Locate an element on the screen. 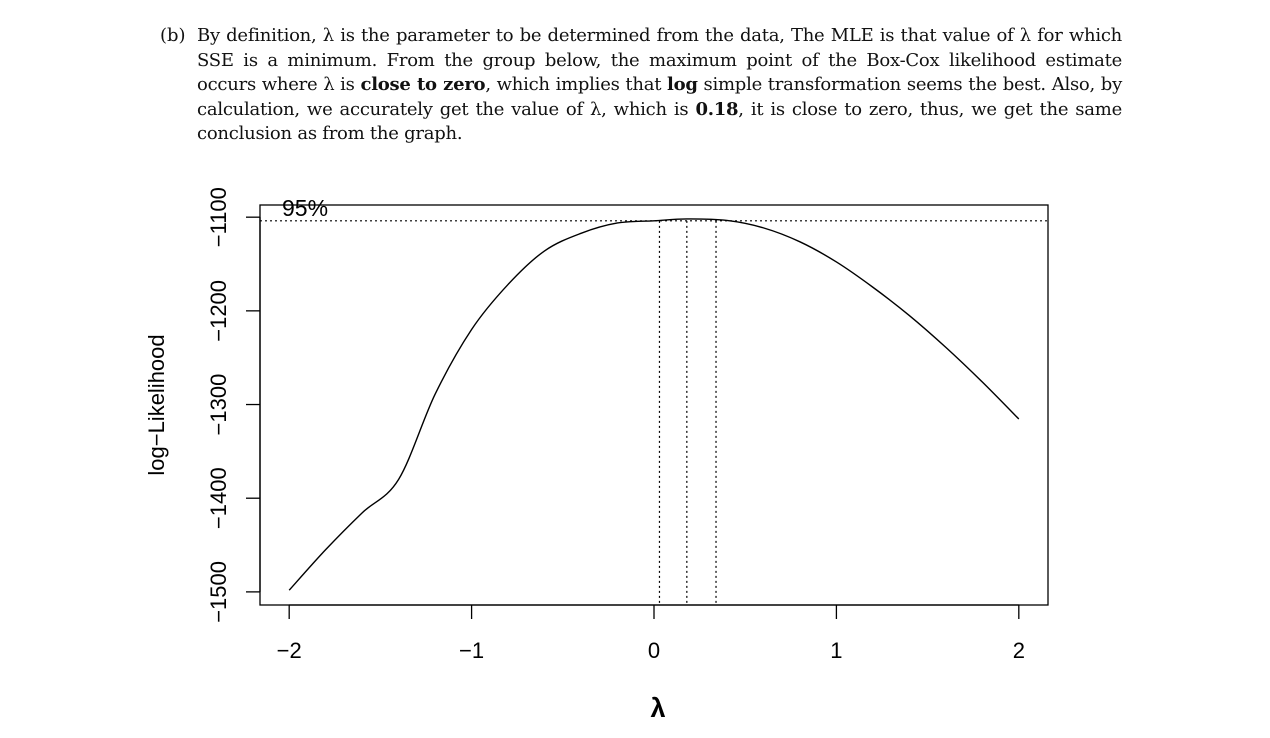 The height and width of the screenshot is (738, 1270). x-axis-label: λ is located at coordinates (657, 708).